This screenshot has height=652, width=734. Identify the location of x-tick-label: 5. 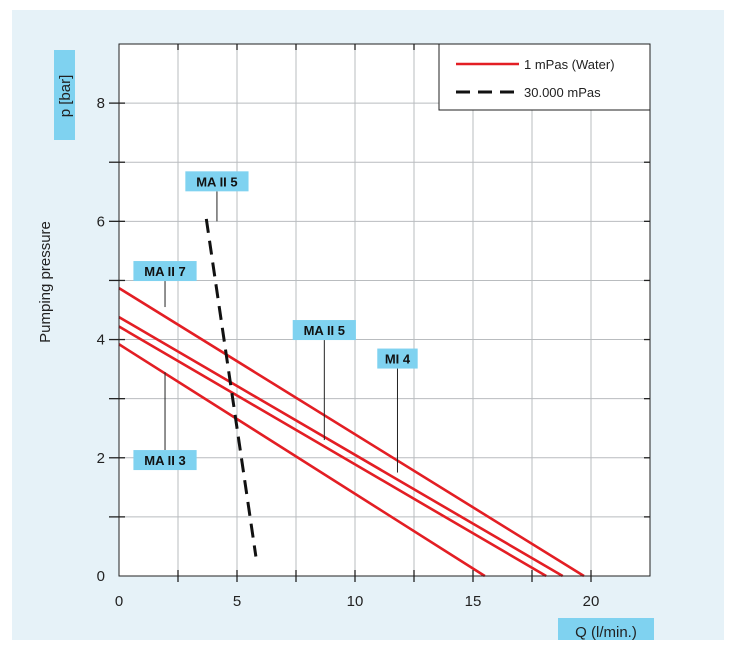
(237, 601).